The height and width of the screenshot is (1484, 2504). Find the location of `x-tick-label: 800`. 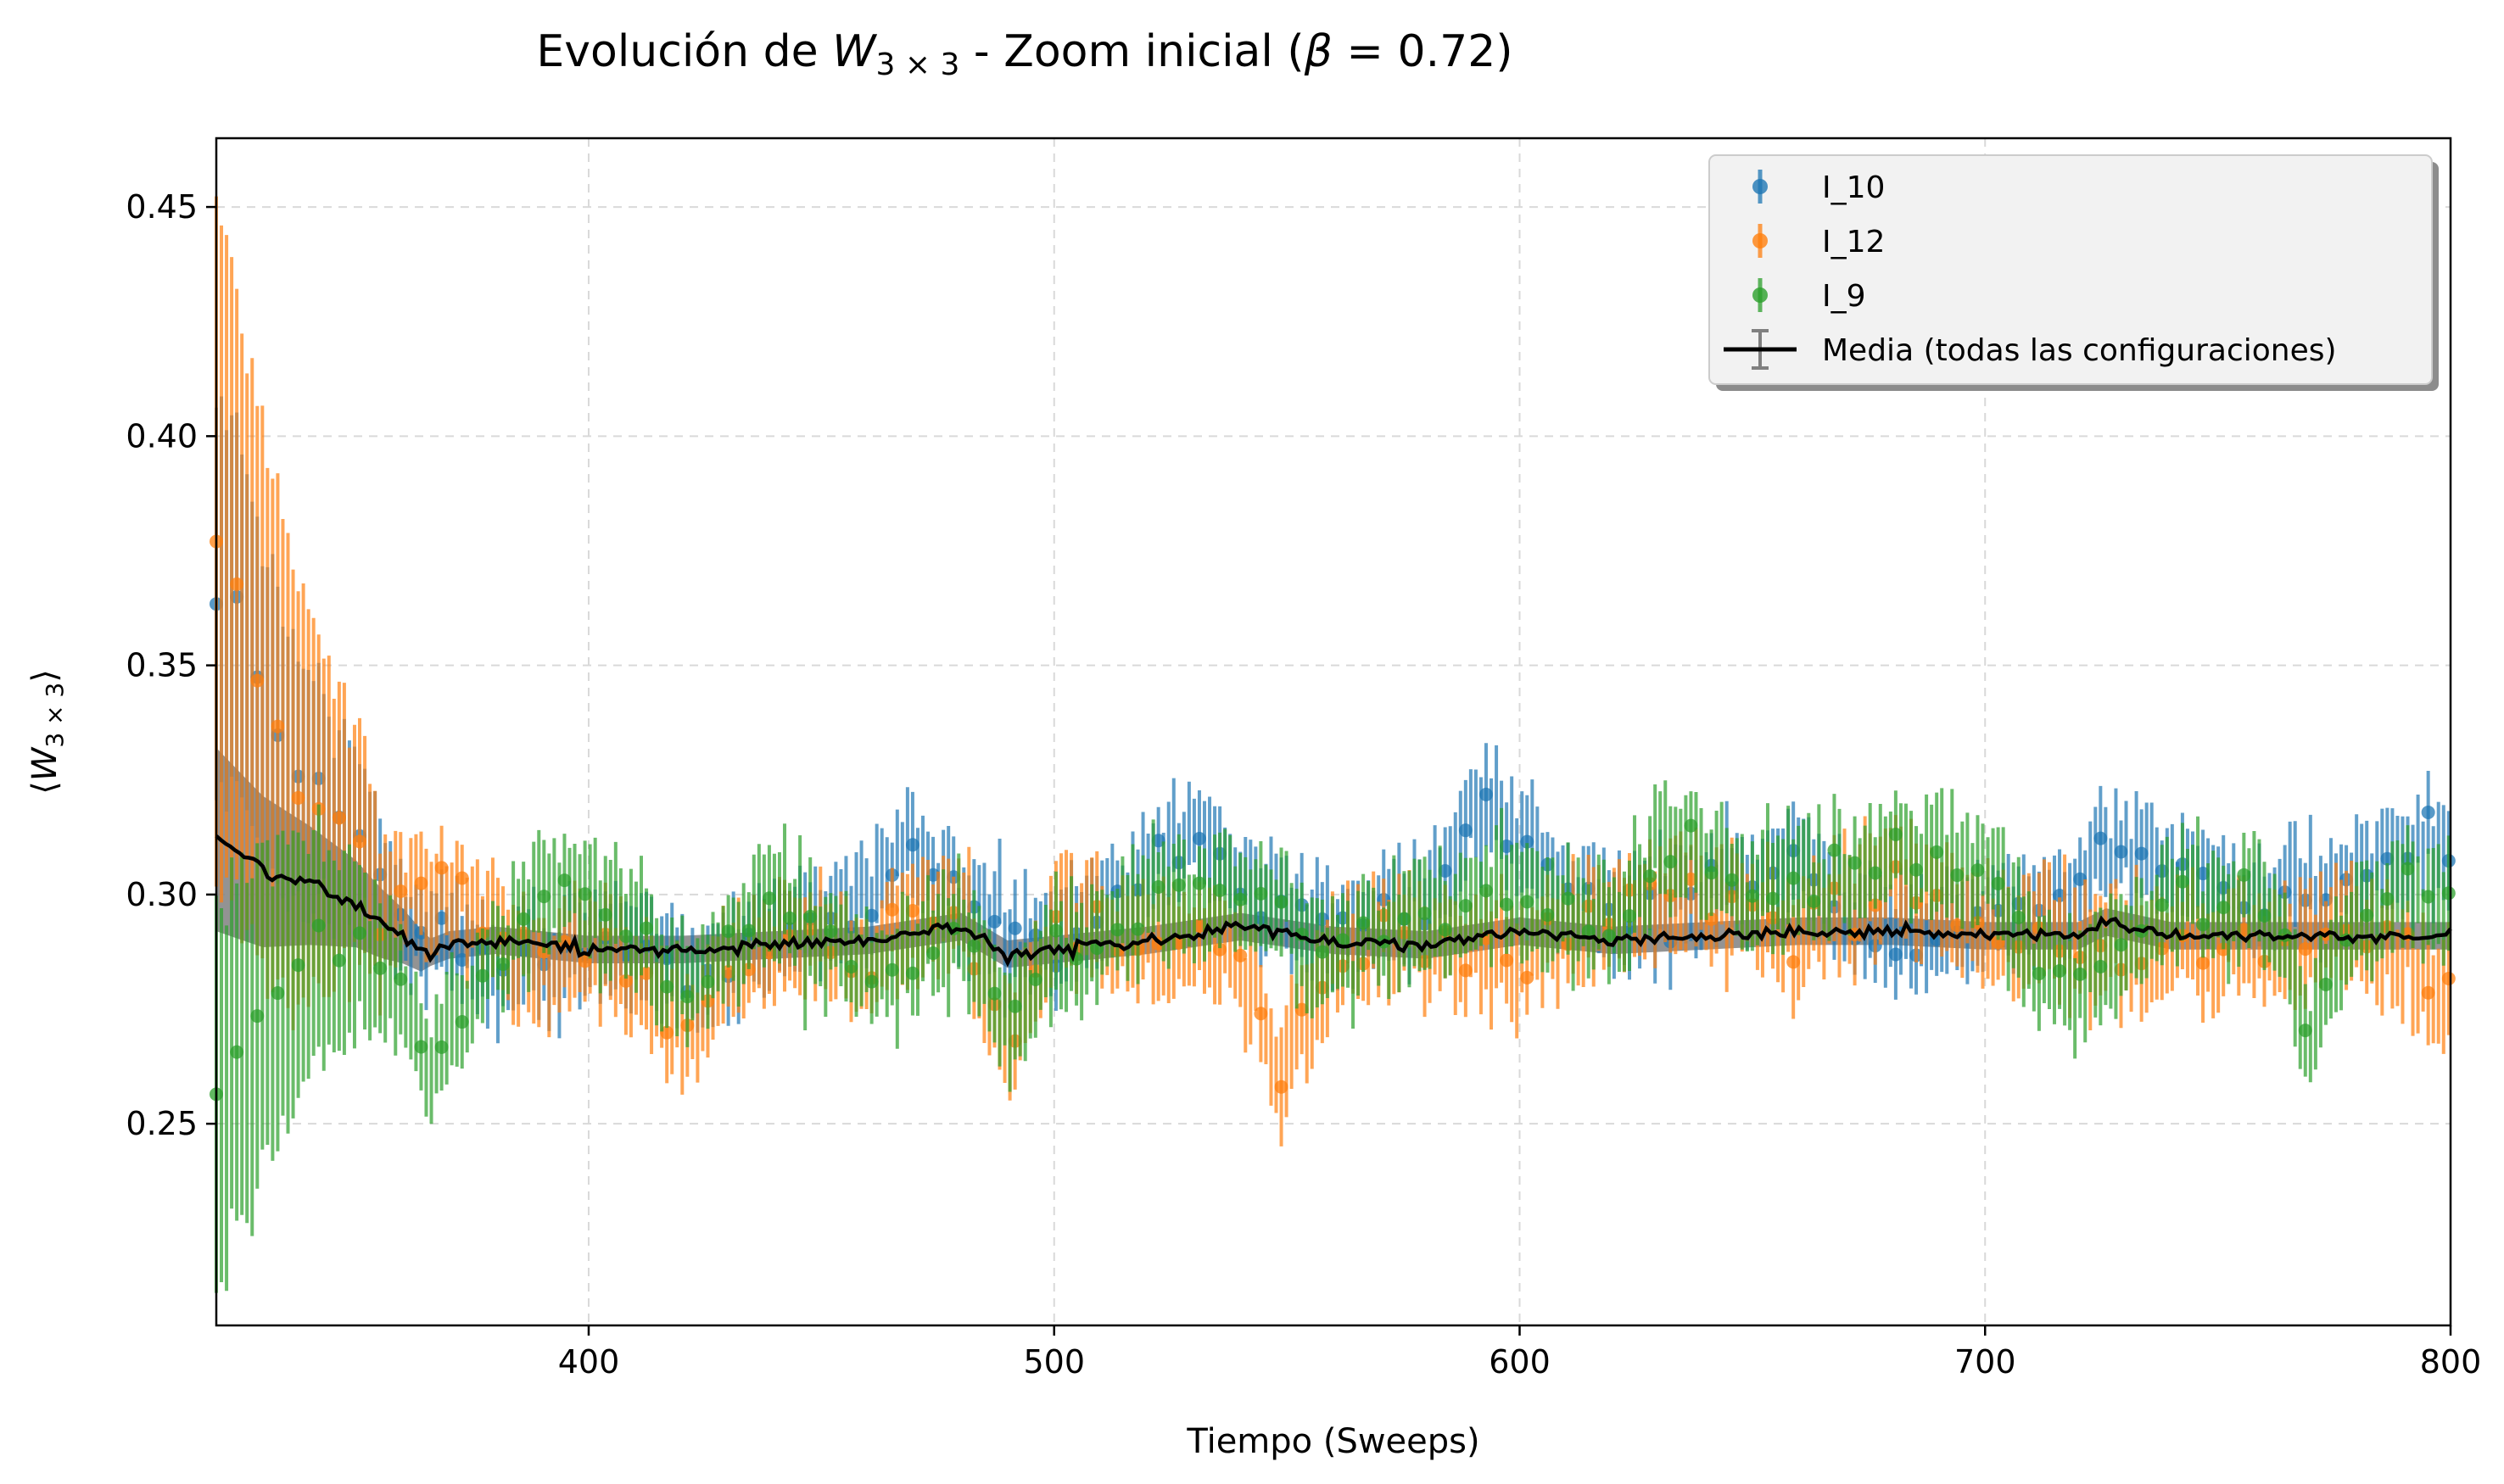

x-tick-label: 800 is located at coordinates (2451, 1362).